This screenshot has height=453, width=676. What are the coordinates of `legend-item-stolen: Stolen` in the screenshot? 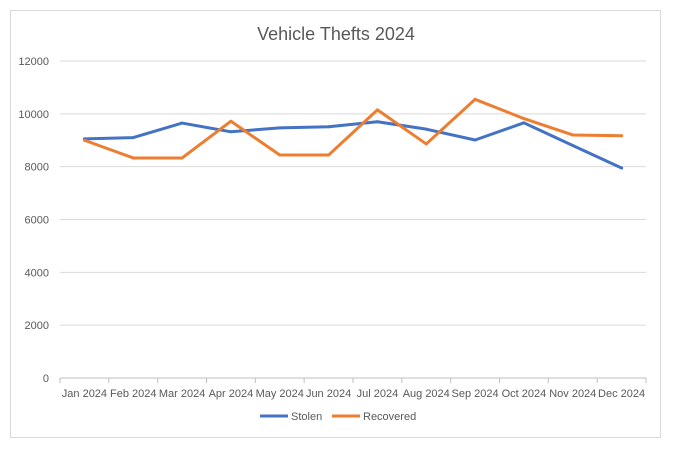 It's located at (291, 417).